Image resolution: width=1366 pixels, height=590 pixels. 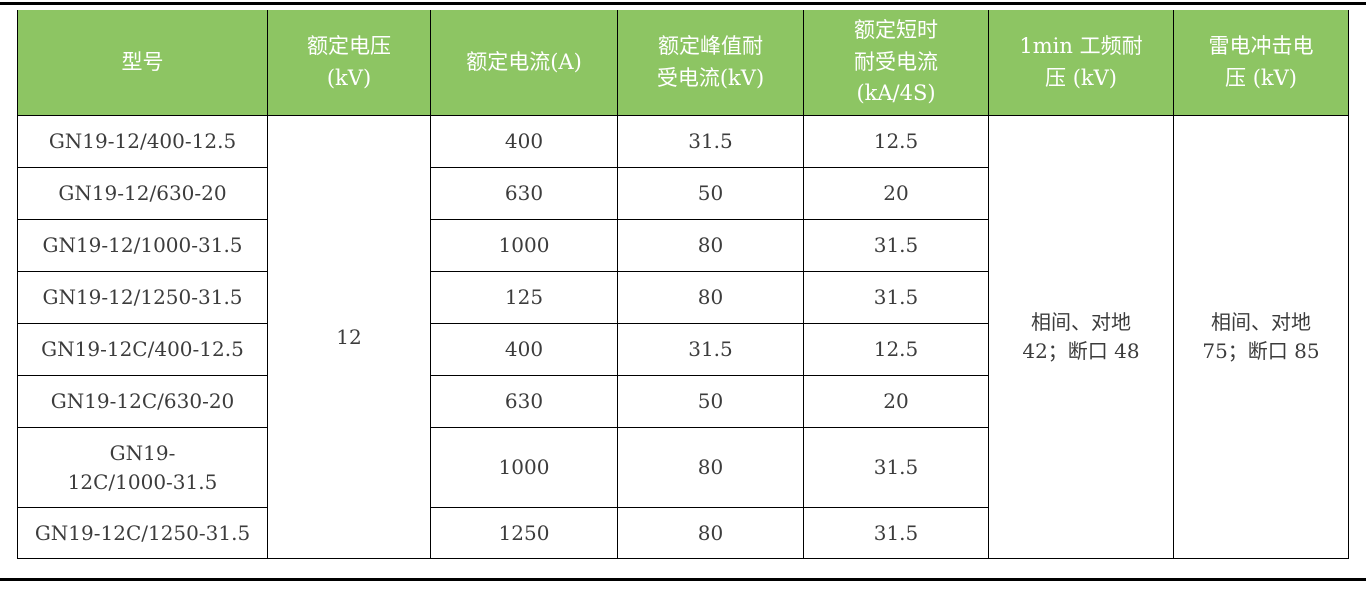 I want to click on table-row: GN19-12C/1250-31.5 1250 80 31.5, so click(x=683, y=533).